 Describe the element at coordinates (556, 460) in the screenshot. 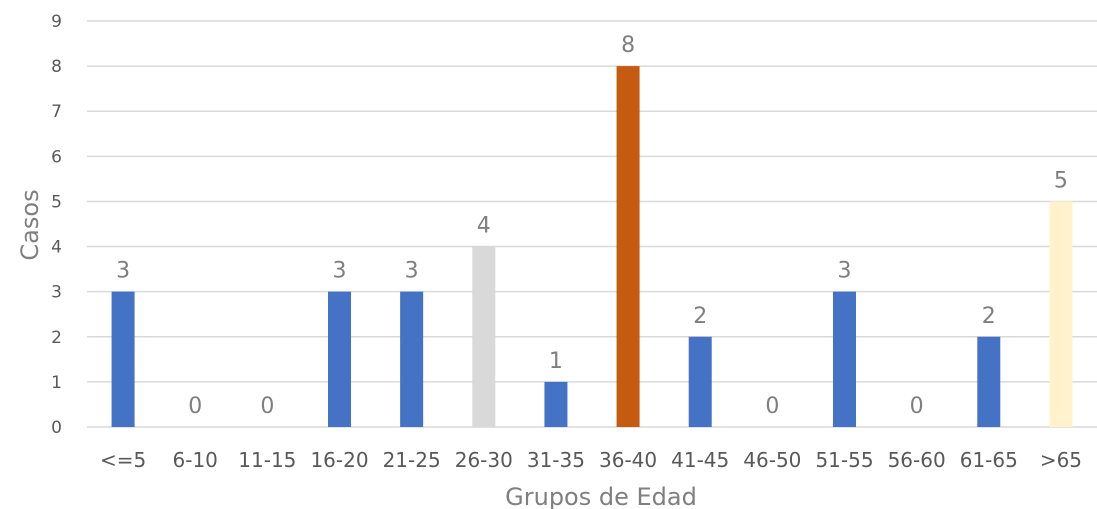

I see `x-tick-label: 31-35` at that location.